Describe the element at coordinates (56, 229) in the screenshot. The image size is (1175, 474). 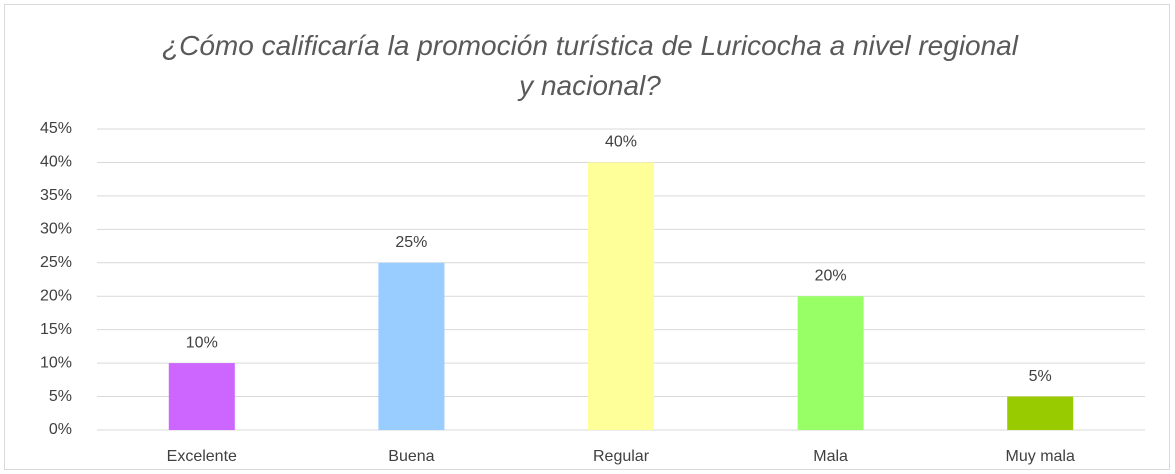
I see `y-tick-label: 30%` at that location.